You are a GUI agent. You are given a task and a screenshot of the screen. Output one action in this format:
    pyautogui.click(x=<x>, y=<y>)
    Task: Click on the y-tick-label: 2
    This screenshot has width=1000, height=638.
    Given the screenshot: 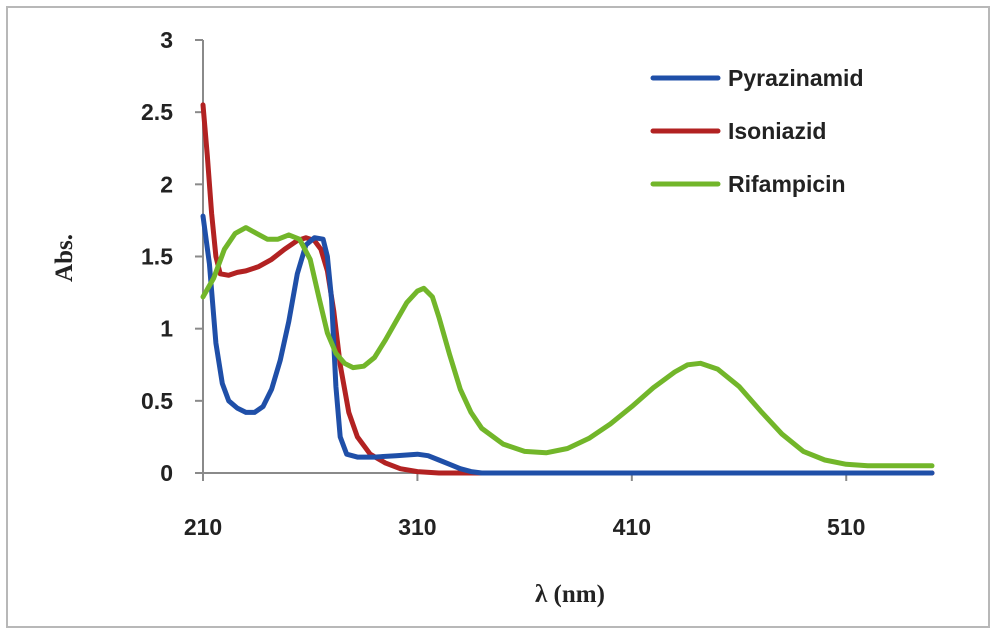 What is the action you would take?
    pyautogui.click(x=166, y=184)
    